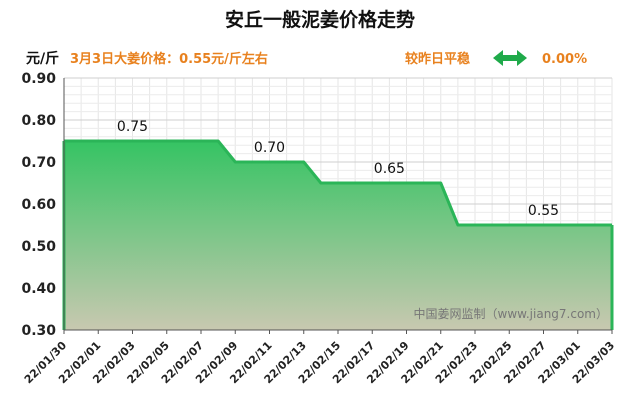 Image resolution: width=640 pixels, height=410 pixels. I want to click on y-tick-label: 0.80, so click(38, 121).